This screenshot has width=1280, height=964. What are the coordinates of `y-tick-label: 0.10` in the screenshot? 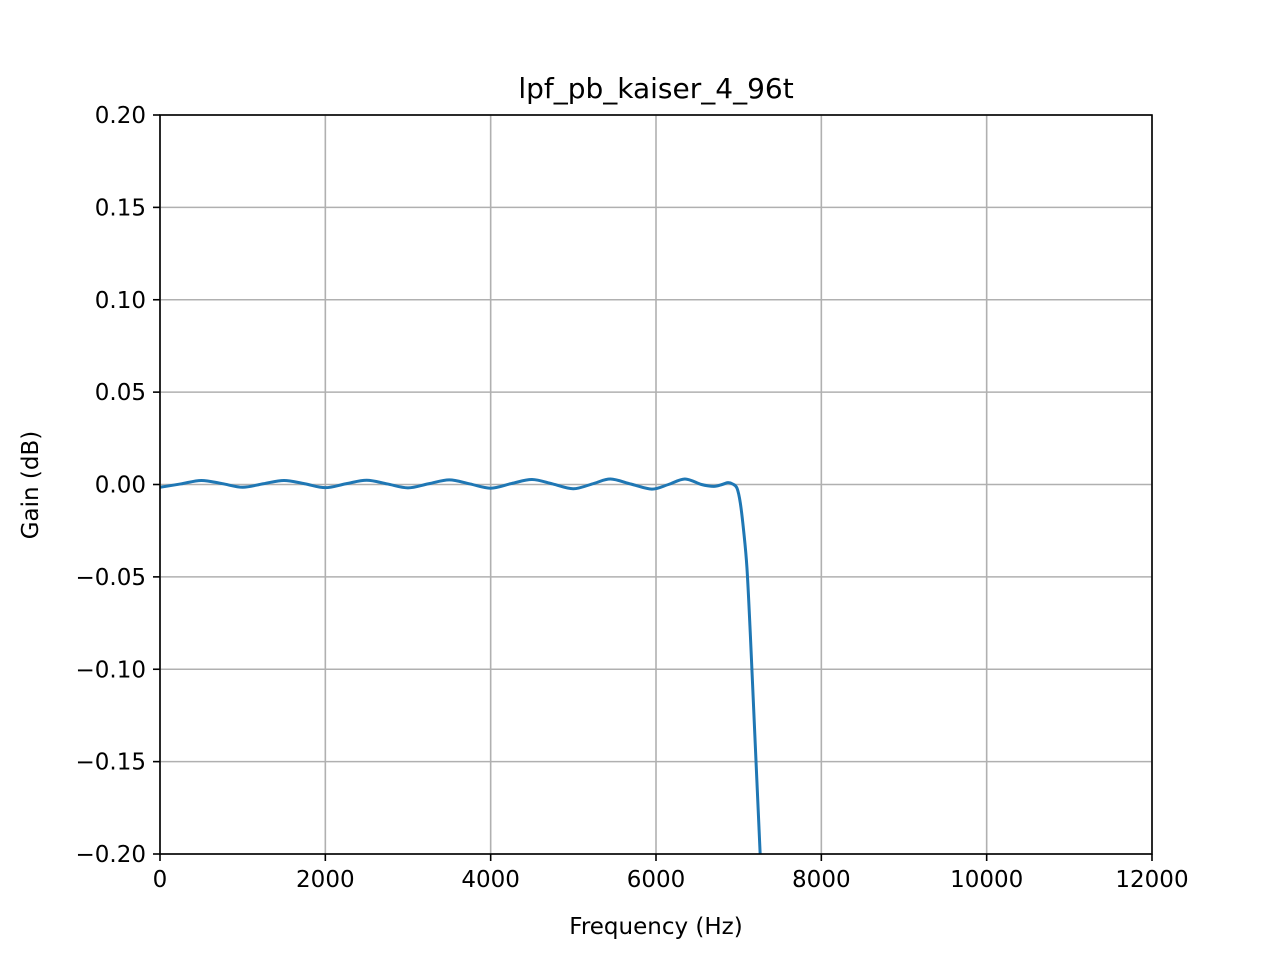 It's located at (120, 301).